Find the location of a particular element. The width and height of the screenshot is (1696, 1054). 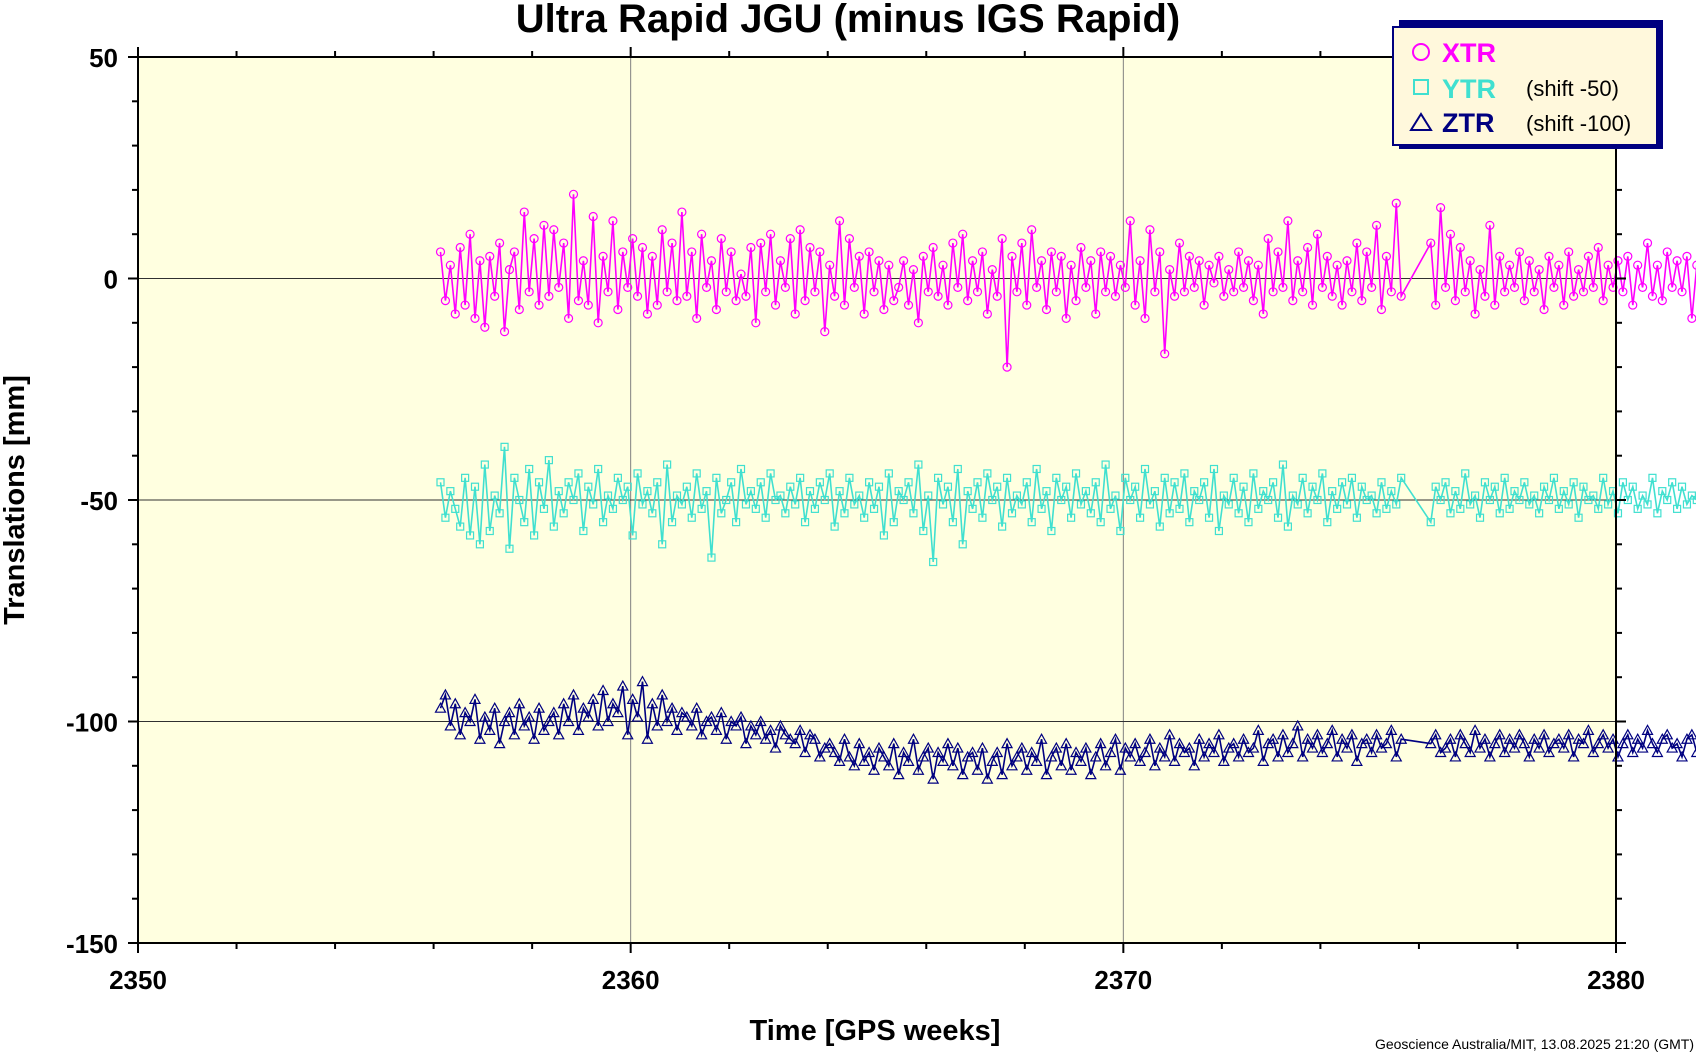

y-tick-label: -100 is located at coordinates (92, 723).